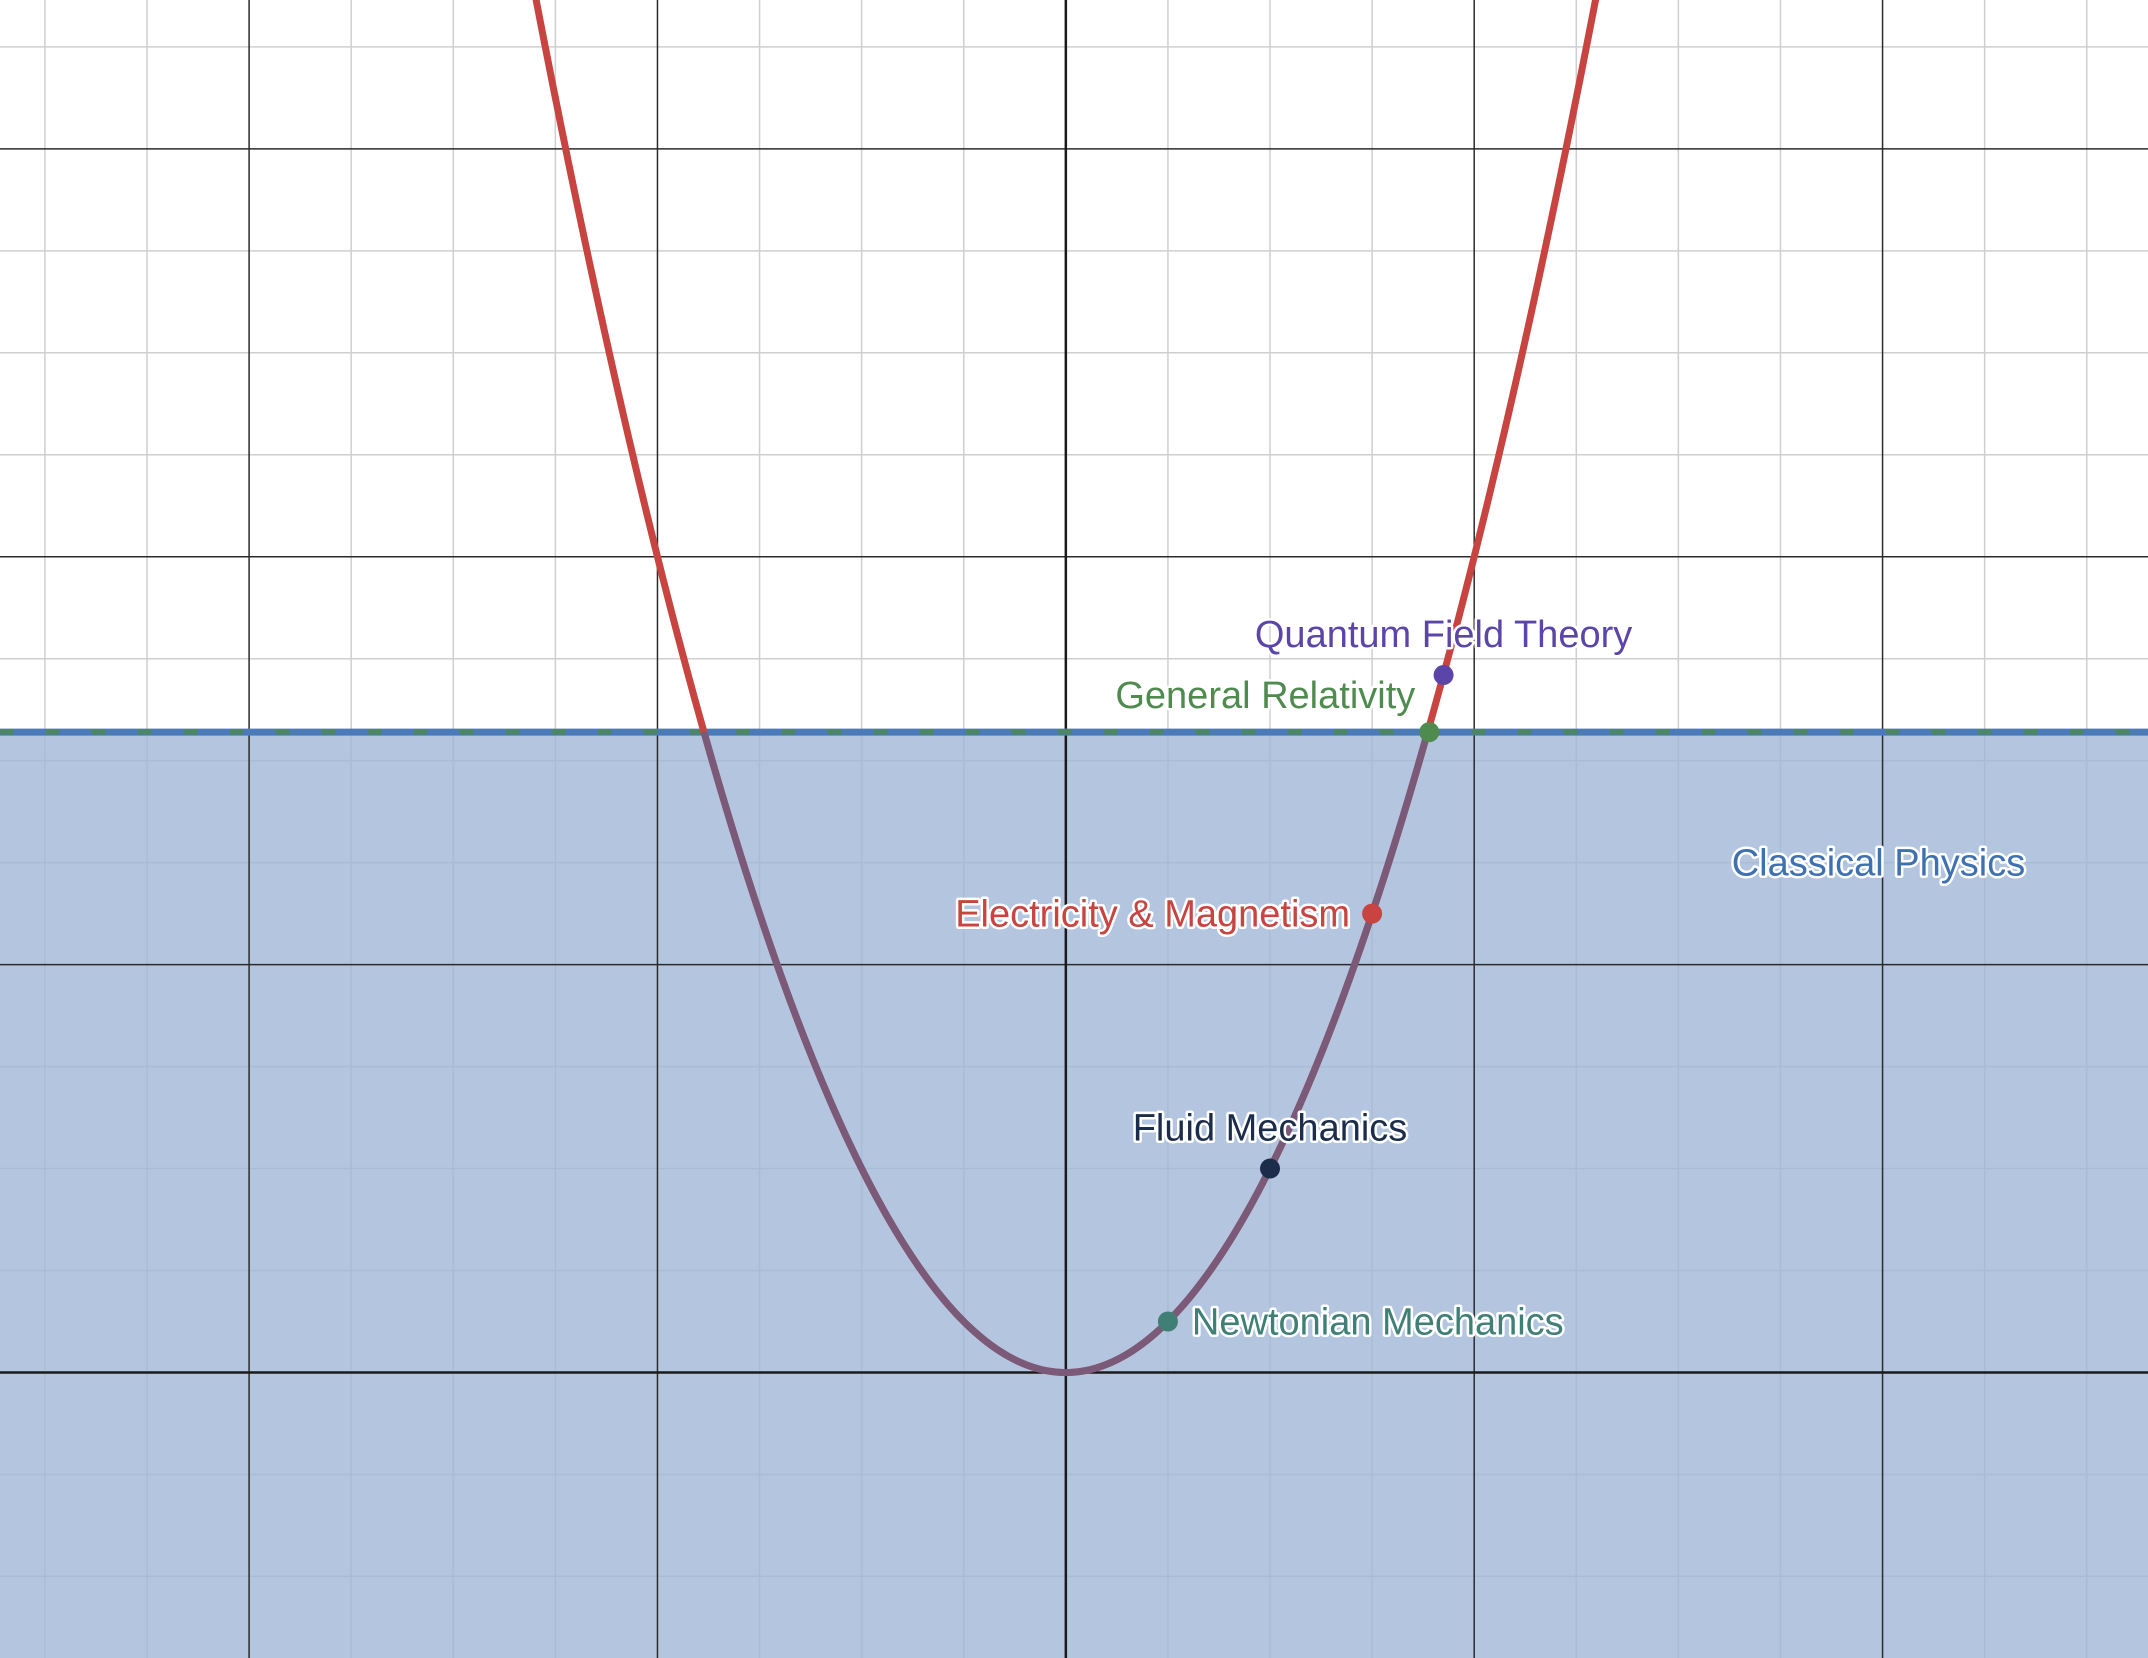 Image resolution: width=2148 pixels, height=1658 pixels. Describe the element at coordinates (1066, 1053) in the screenshot. I see `parabola-curve-in-region` at that location.